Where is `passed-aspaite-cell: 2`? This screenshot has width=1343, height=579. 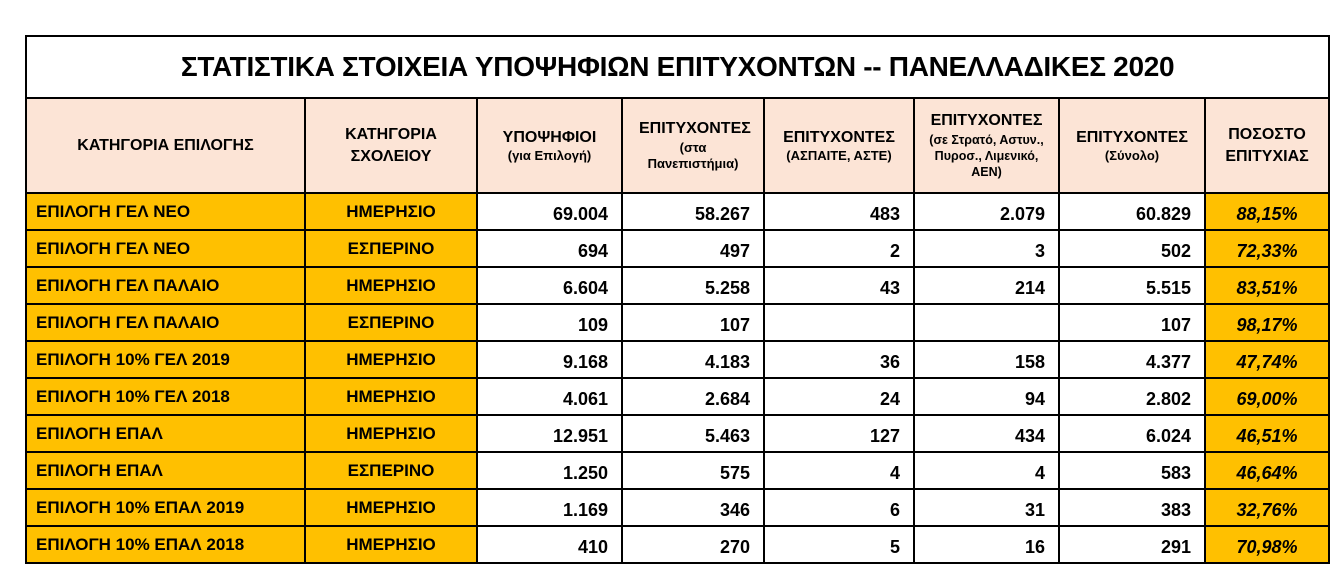 passed-aspaite-cell: 2 is located at coordinates (839, 248).